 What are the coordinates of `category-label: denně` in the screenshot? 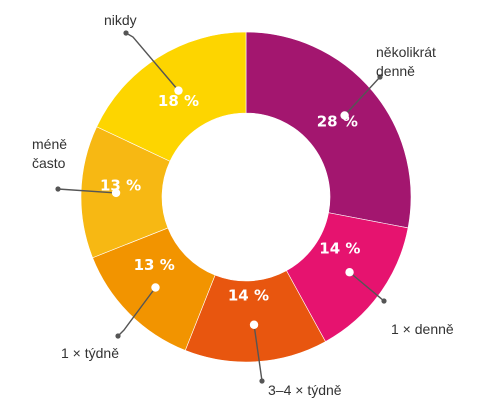 It's located at (395, 71).